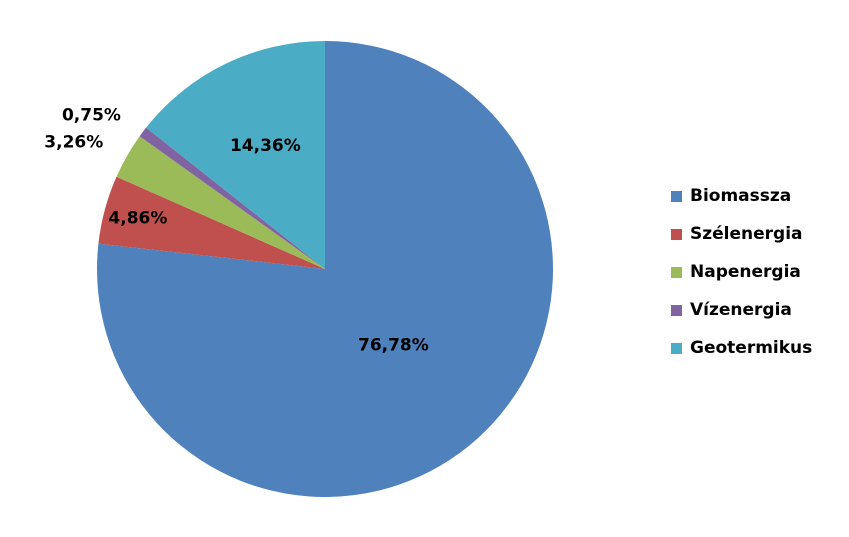  Describe the element at coordinates (137, 218) in the screenshot. I see `data-label: 4,86%` at that location.